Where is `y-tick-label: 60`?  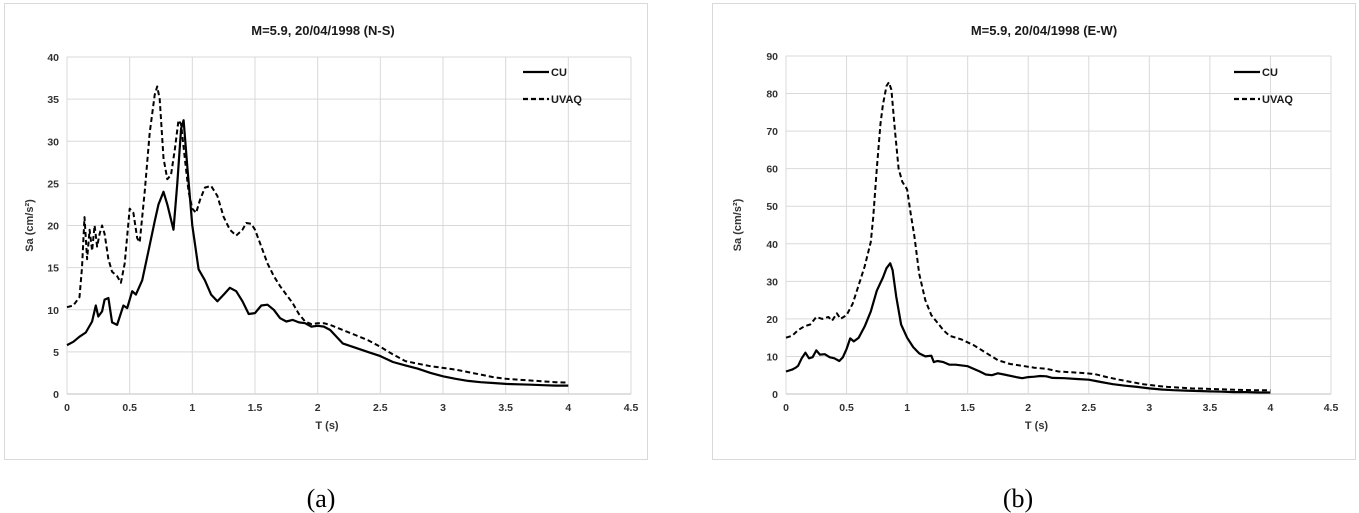
y-tick-label: 60 is located at coordinates (772, 170).